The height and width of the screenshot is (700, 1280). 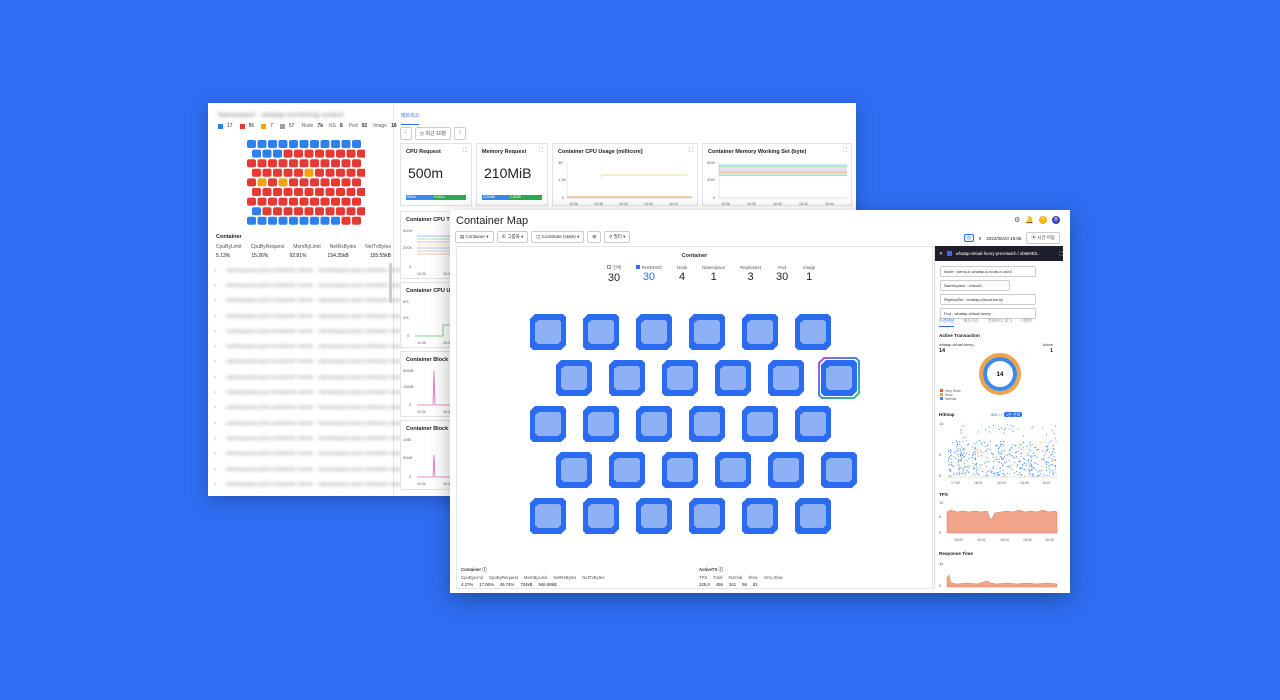 What do you see at coordinates (594, 237) in the screenshot?
I see `layout-button: ⊞` at bounding box center [594, 237].